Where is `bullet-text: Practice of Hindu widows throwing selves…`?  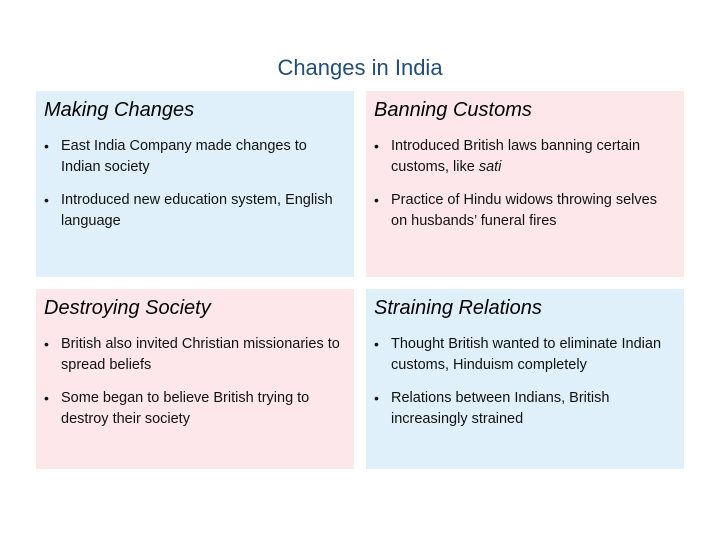 bullet-text: Practice of Hindu widows throwing selves… is located at coordinates (524, 210).